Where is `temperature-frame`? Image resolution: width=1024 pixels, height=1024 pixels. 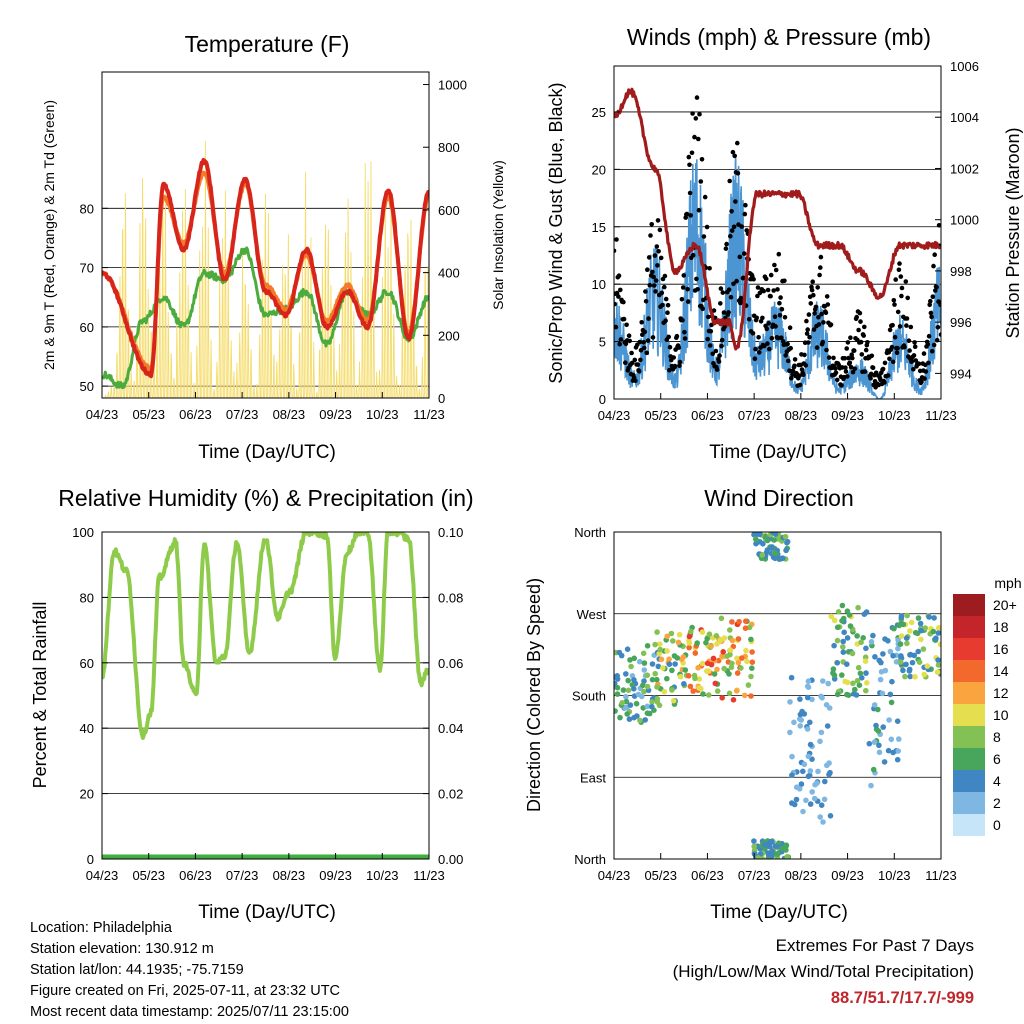 temperature-frame is located at coordinates (265, 235).